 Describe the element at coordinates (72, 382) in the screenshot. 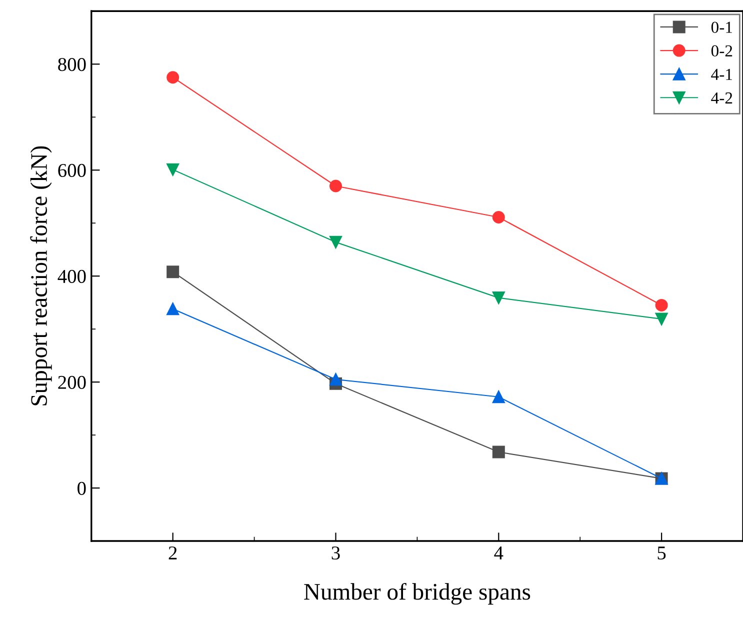

I see `y-tick-label: 200` at that location.